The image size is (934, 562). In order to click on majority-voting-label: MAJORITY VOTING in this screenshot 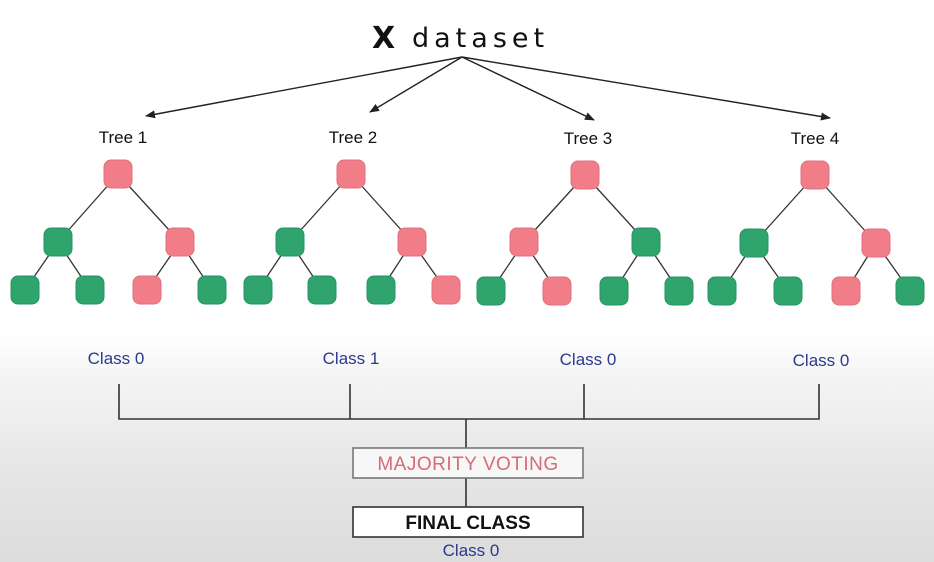, I will do `click(467, 464)`.